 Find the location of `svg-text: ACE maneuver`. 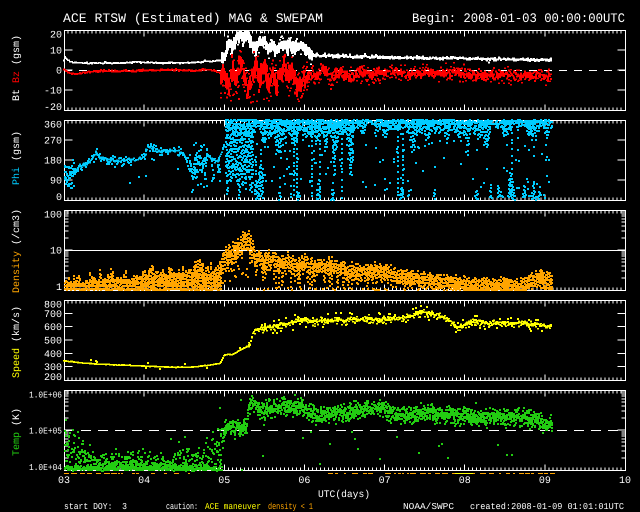

svg-text: ACE maneuver is located at coordinates (233, 507).